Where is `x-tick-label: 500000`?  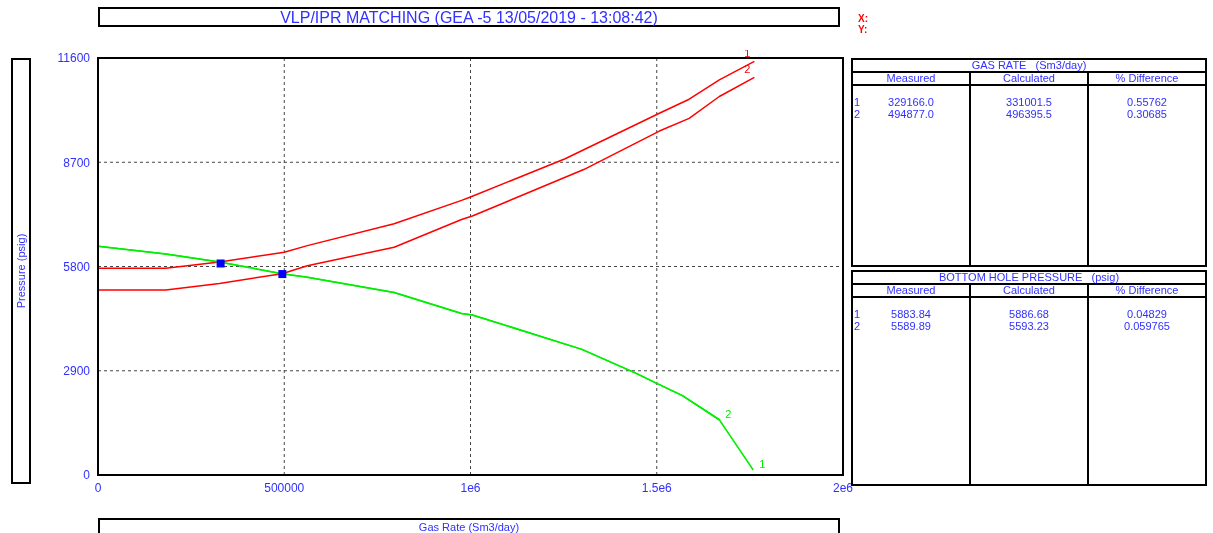 x-tick-label: 500000 is located at coordinates (284, 487).